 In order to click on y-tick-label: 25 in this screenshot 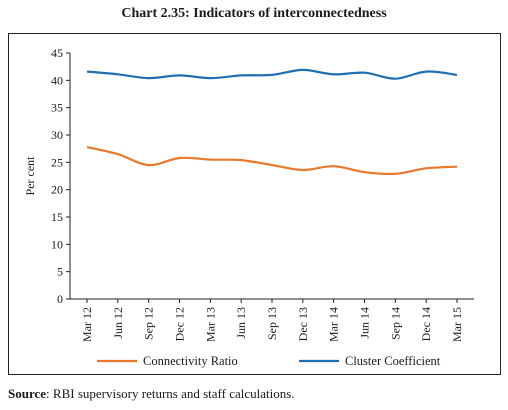, I will do `click(57, 162)`.